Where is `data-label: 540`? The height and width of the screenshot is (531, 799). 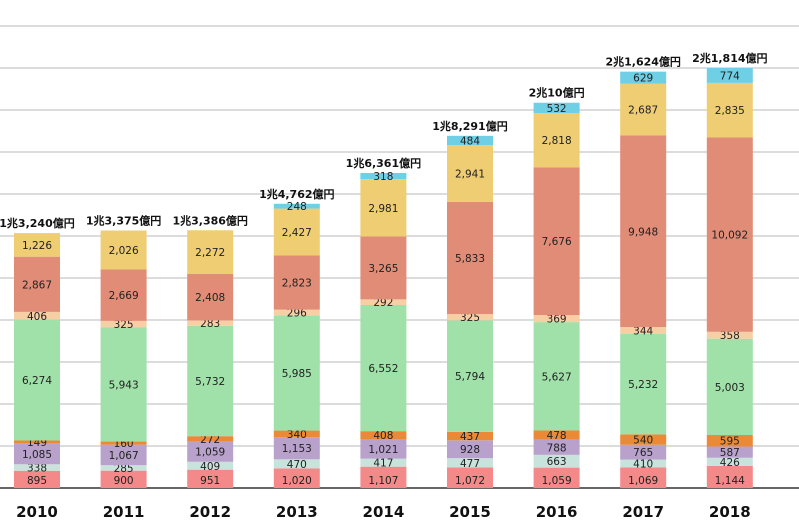
data-label: 540 is located at coordinates (643, 441).